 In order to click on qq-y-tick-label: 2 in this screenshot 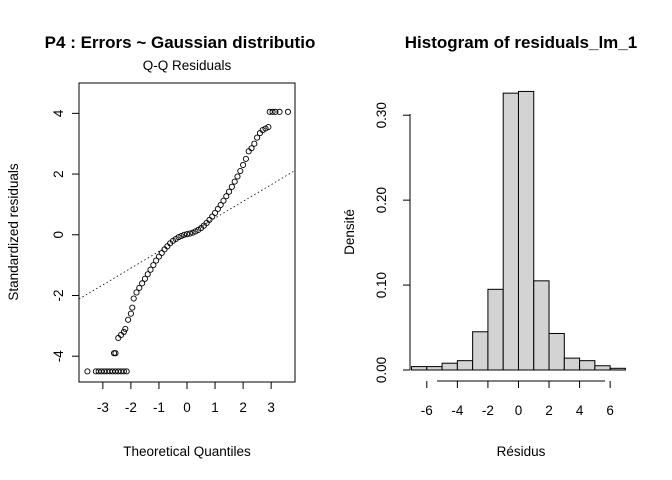, I will do `click(58, 174)`.